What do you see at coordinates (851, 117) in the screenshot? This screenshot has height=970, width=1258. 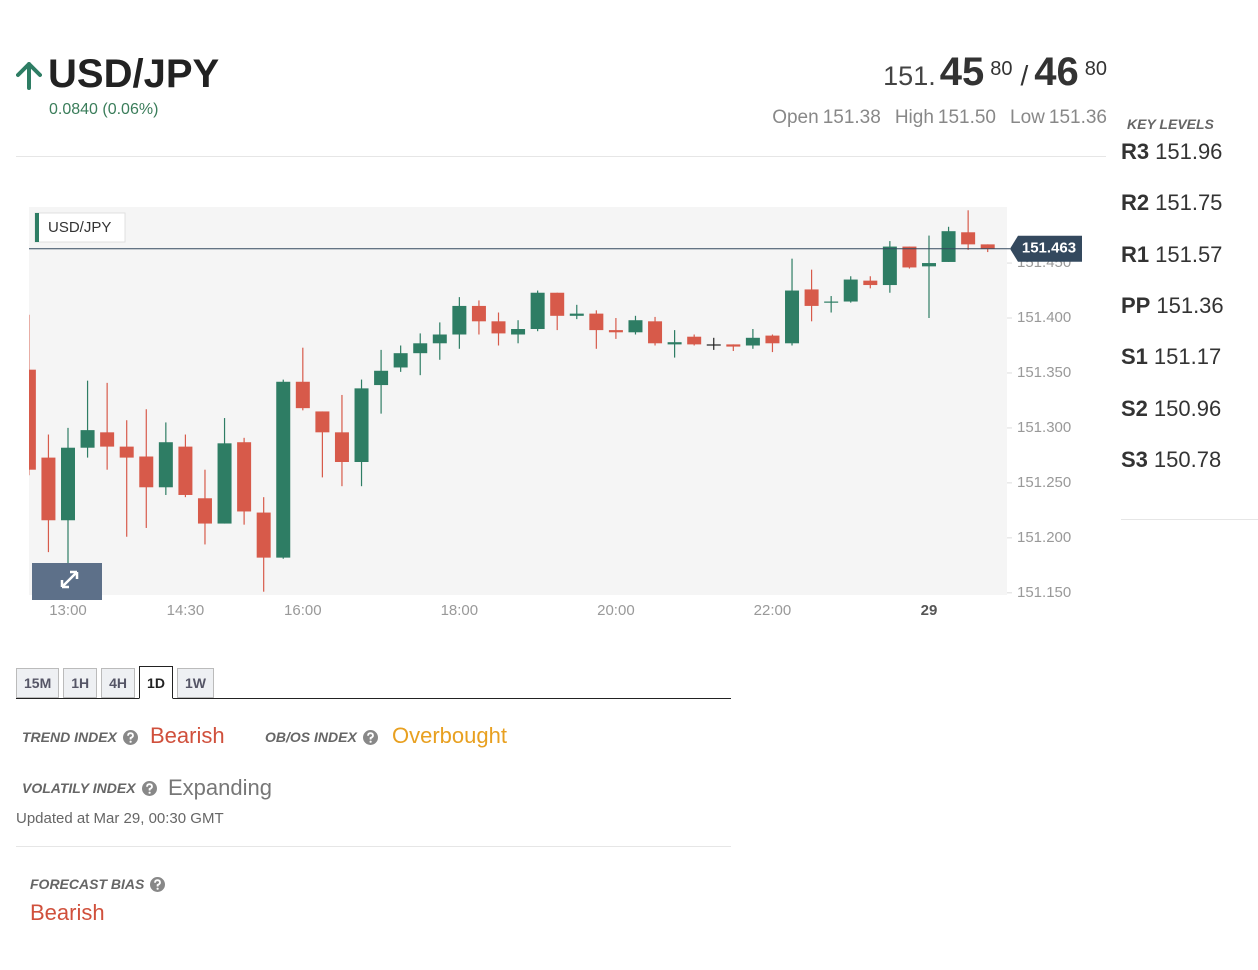 I see `ohlc-value: 151.38` at bounding box center [851, 117].